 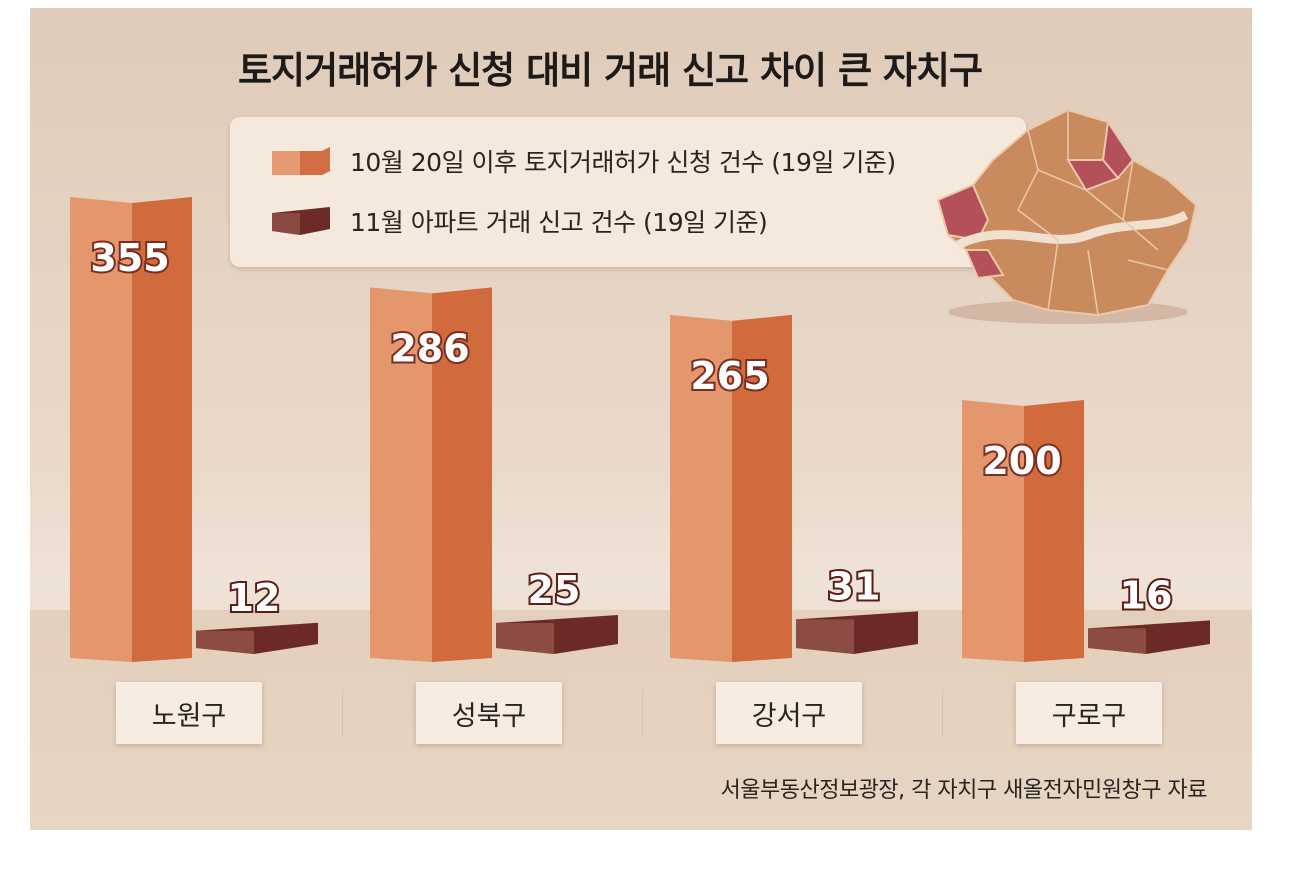 I want to click on legend-item-applications: 10월 20일 이후 토지거래허가 신청 건수 (19일 기준), so click(x=583, y=161).